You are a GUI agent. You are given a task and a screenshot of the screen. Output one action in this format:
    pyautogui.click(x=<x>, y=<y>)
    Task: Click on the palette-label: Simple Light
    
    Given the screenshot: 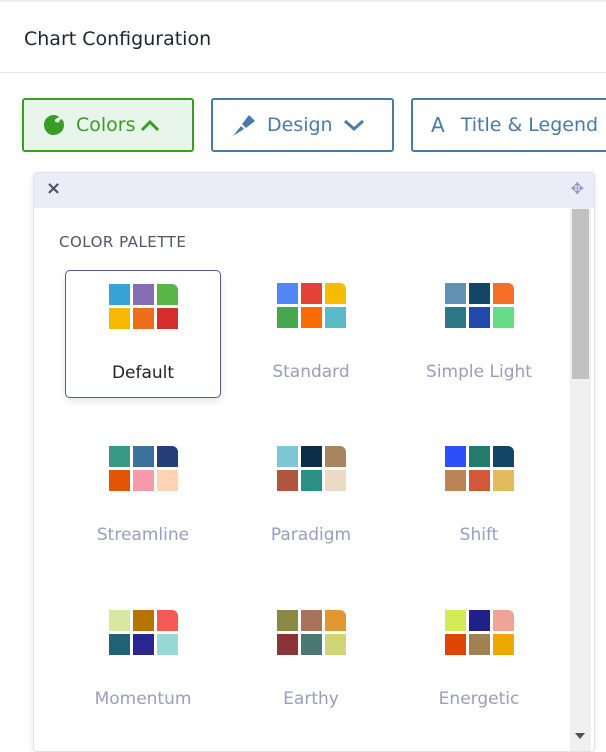 What is the action you would take?
    pyautogui.click(x=479, y=372)
    